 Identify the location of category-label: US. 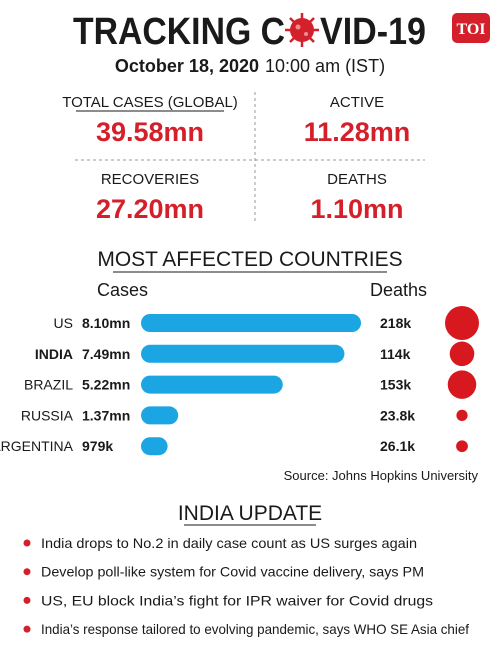
(63, 323).